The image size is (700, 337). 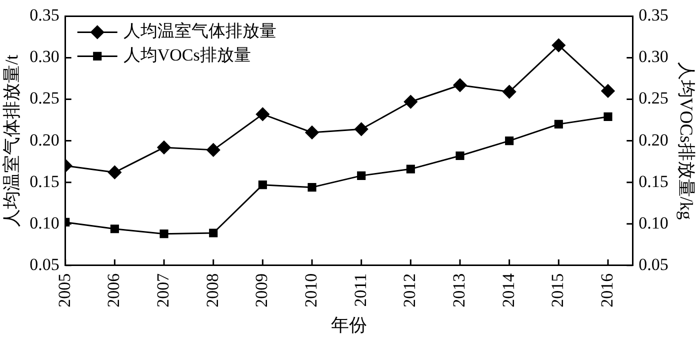 What do you see at coordinates (508, 290) in the screenshot?
I see `x-tick-label: 2014` at bounding box center [508, 290].